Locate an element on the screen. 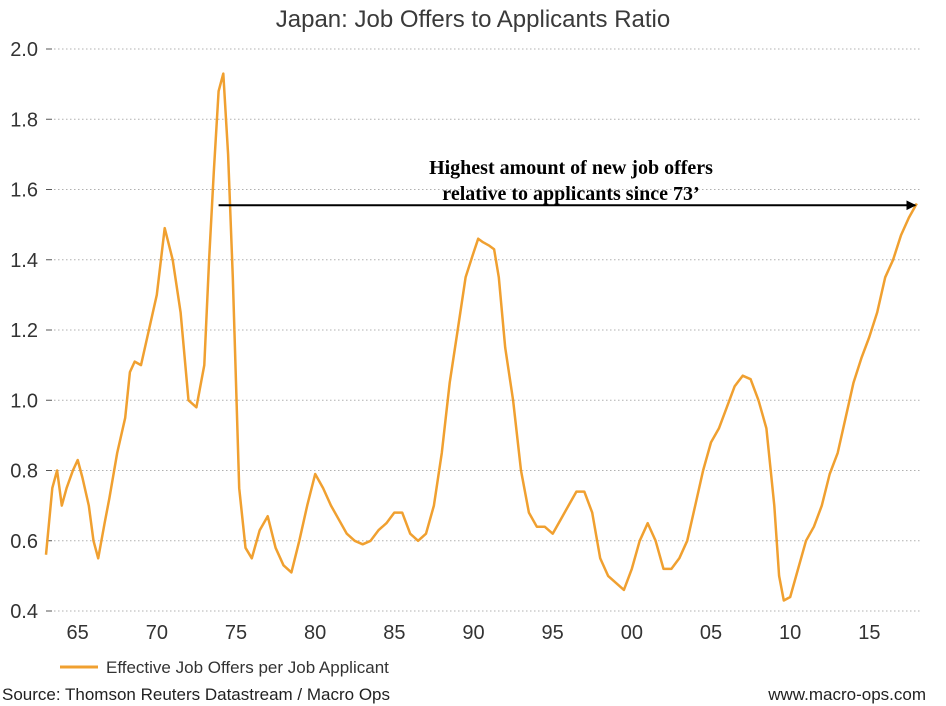  y-tick-label: 1.0 is located at coordinates (24, 401).